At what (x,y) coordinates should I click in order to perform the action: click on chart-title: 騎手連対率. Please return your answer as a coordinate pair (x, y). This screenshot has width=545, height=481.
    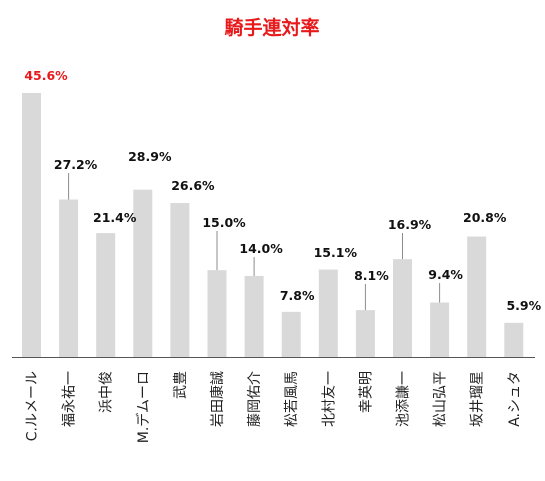
    Looking at the image, I should click on (271, 27).